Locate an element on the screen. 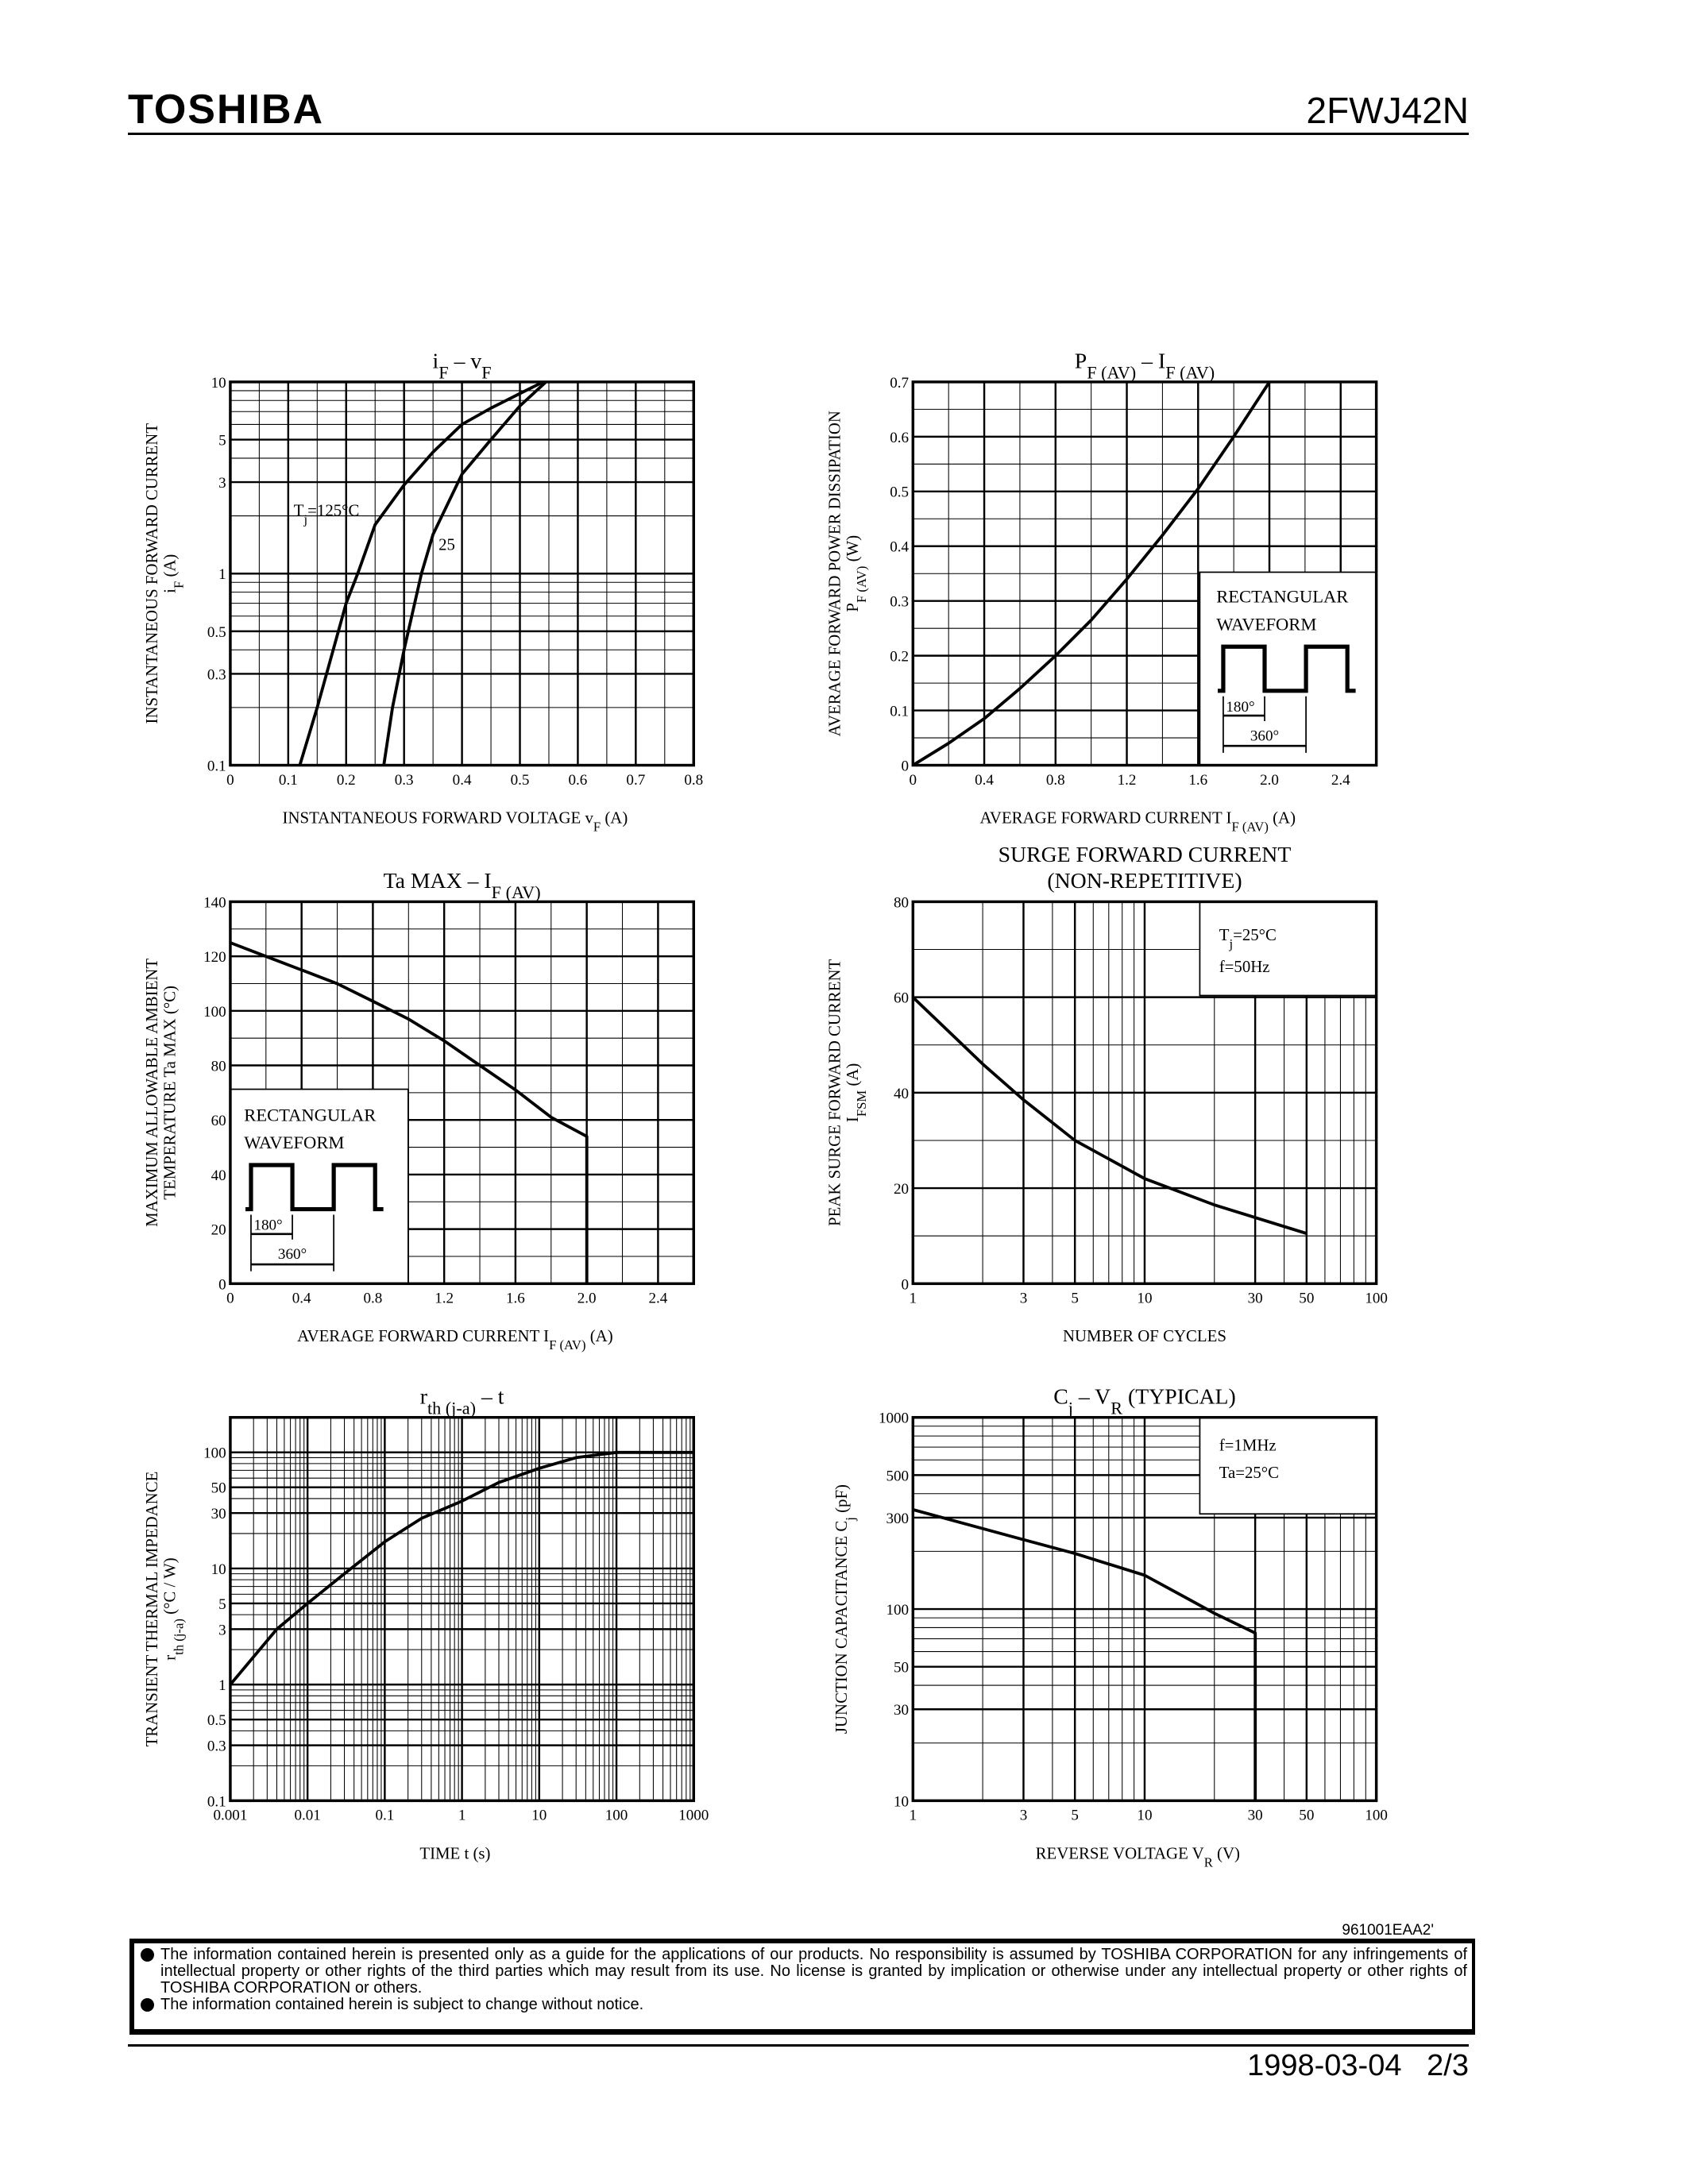 The height and width of the screenshot is (2184, 1688). text-part: (W) is located at coordinates (853, 550).